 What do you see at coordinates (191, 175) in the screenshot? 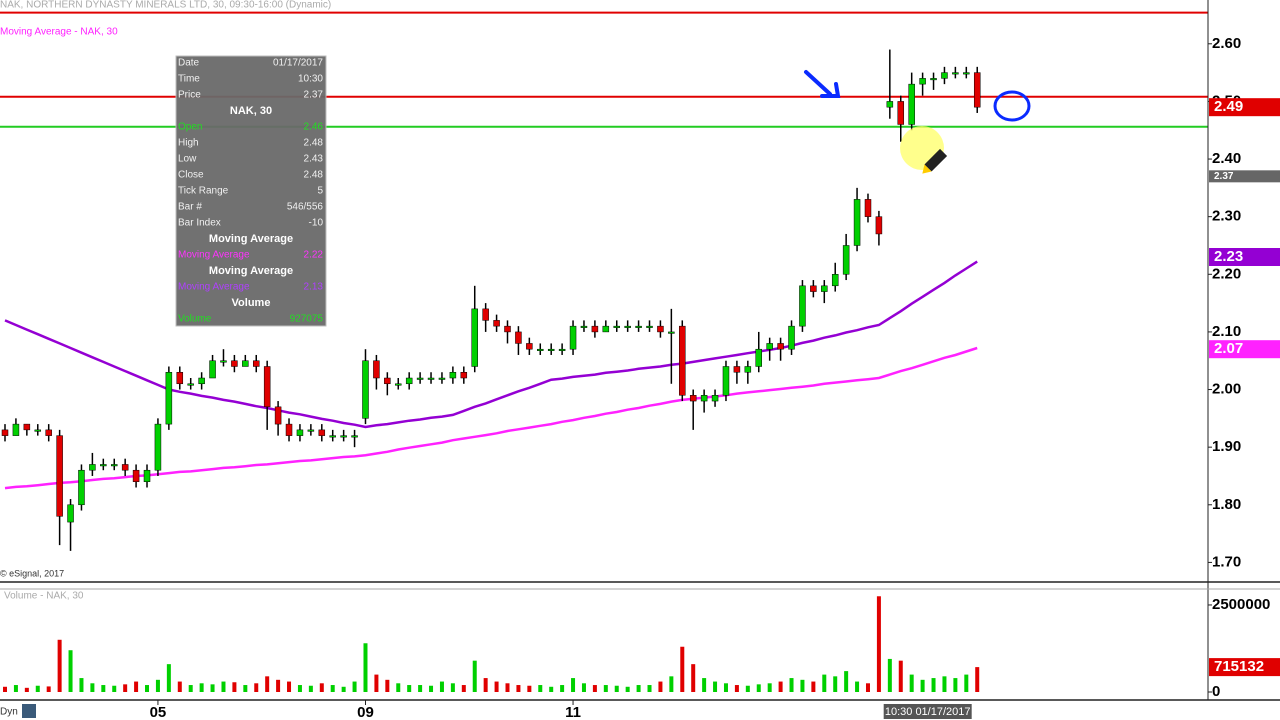
I see `data-window-label: Close` at bounding box center [191, 175].